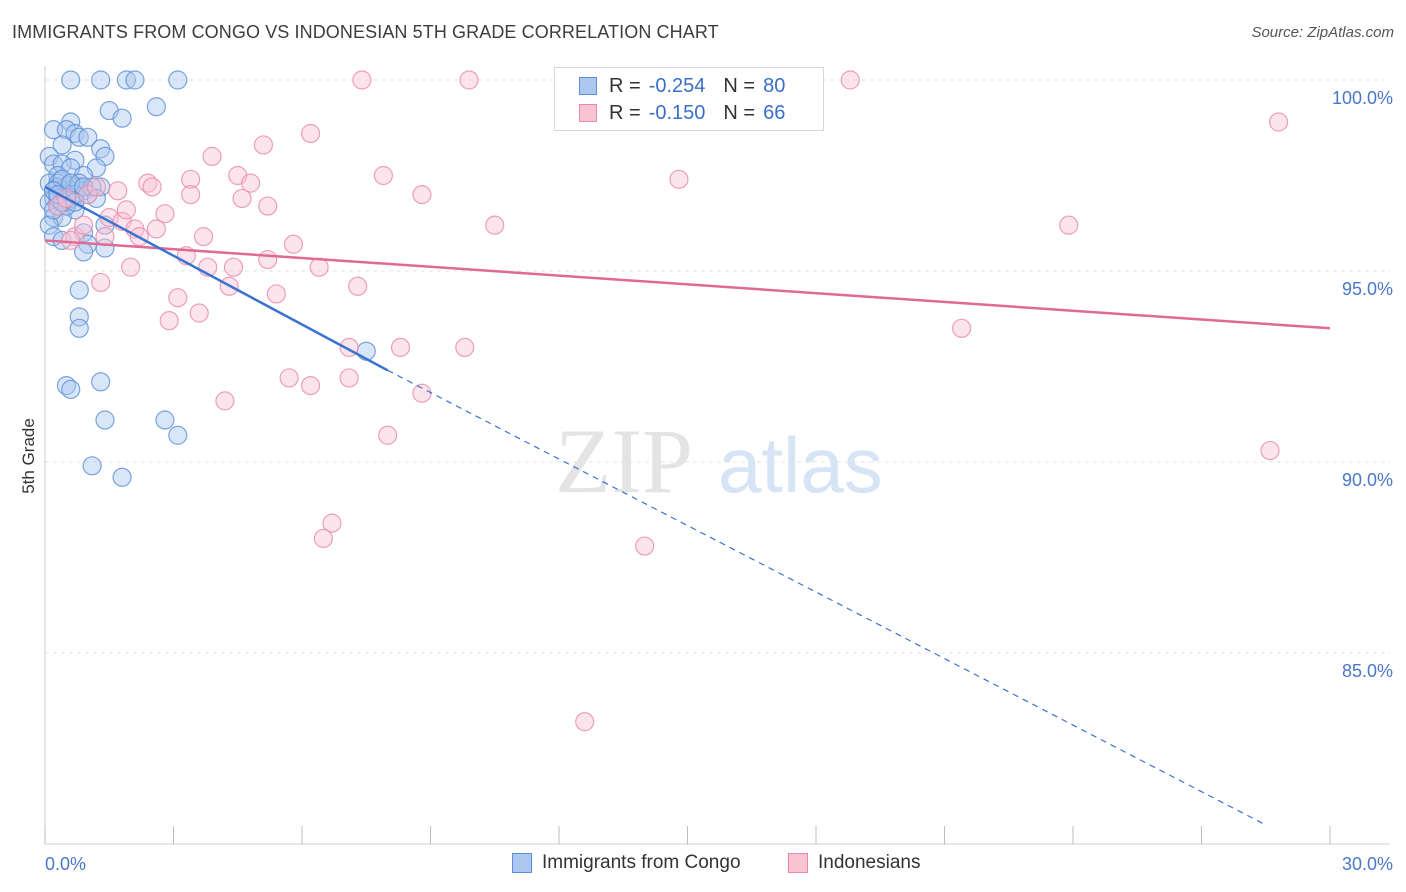  I want to click on y-tick-label: 90.0%, so click(1367, 480).